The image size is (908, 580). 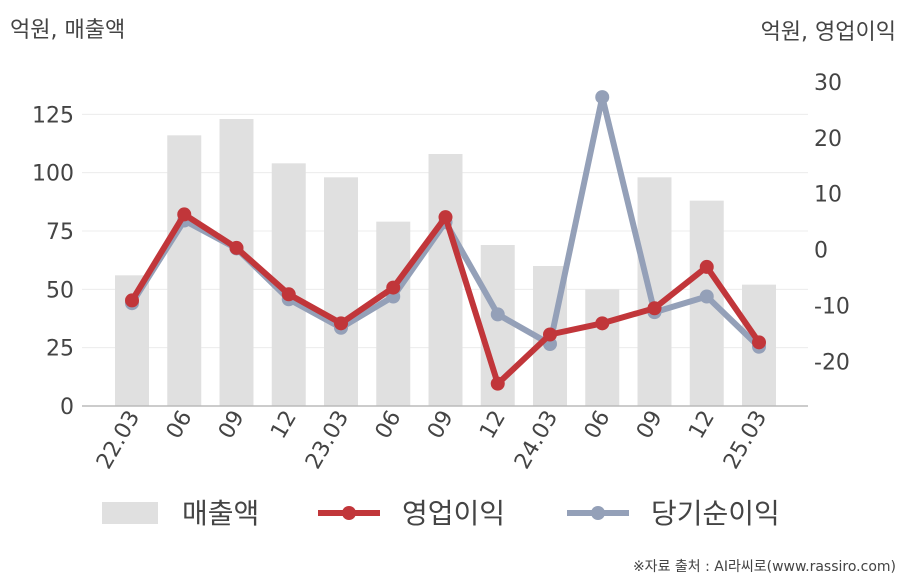 I want to click on right-axis-ticks: -20 -10 0 10 20 30, so click(x=832, y=223).